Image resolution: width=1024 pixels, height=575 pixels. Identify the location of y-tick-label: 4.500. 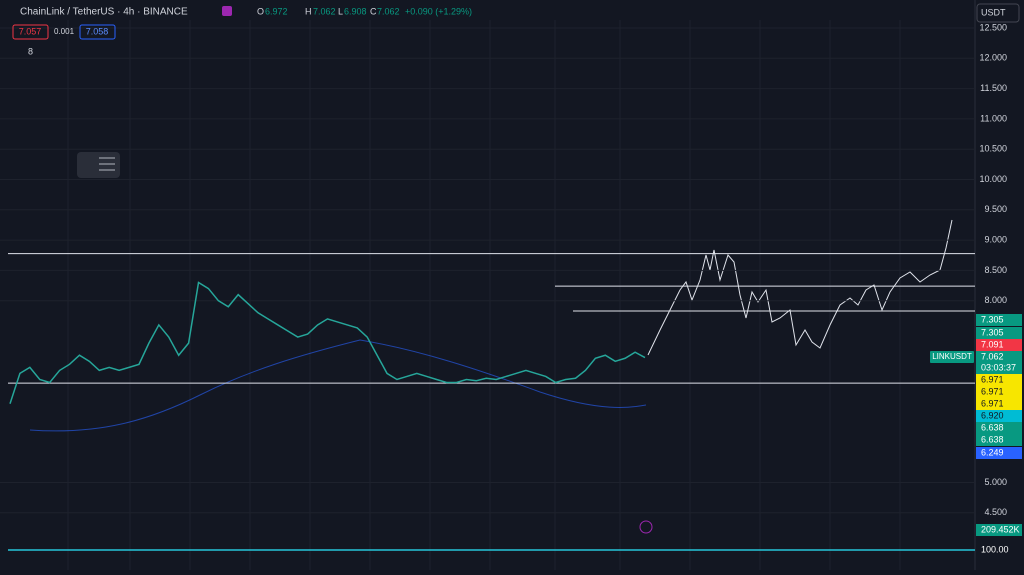
(995, 512).